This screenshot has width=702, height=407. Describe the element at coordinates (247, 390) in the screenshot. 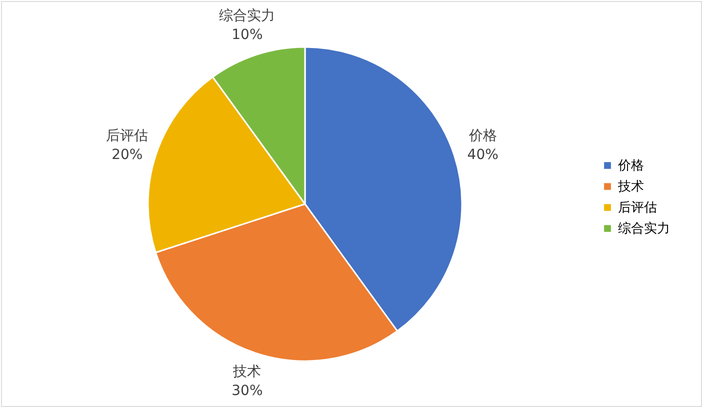

I see `data-label: 30%` at that location.